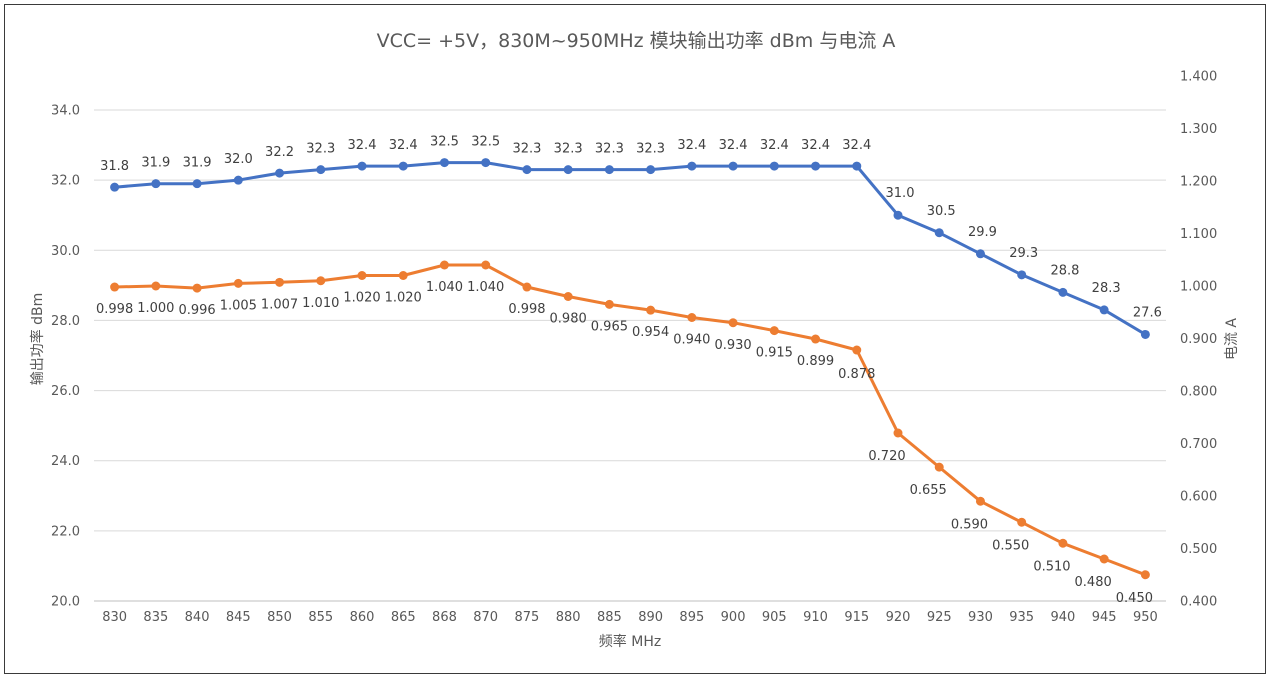 The height and width of the screenshot is (682, 1272). I want to click on x-tick-label: 915, so click(856, 617).